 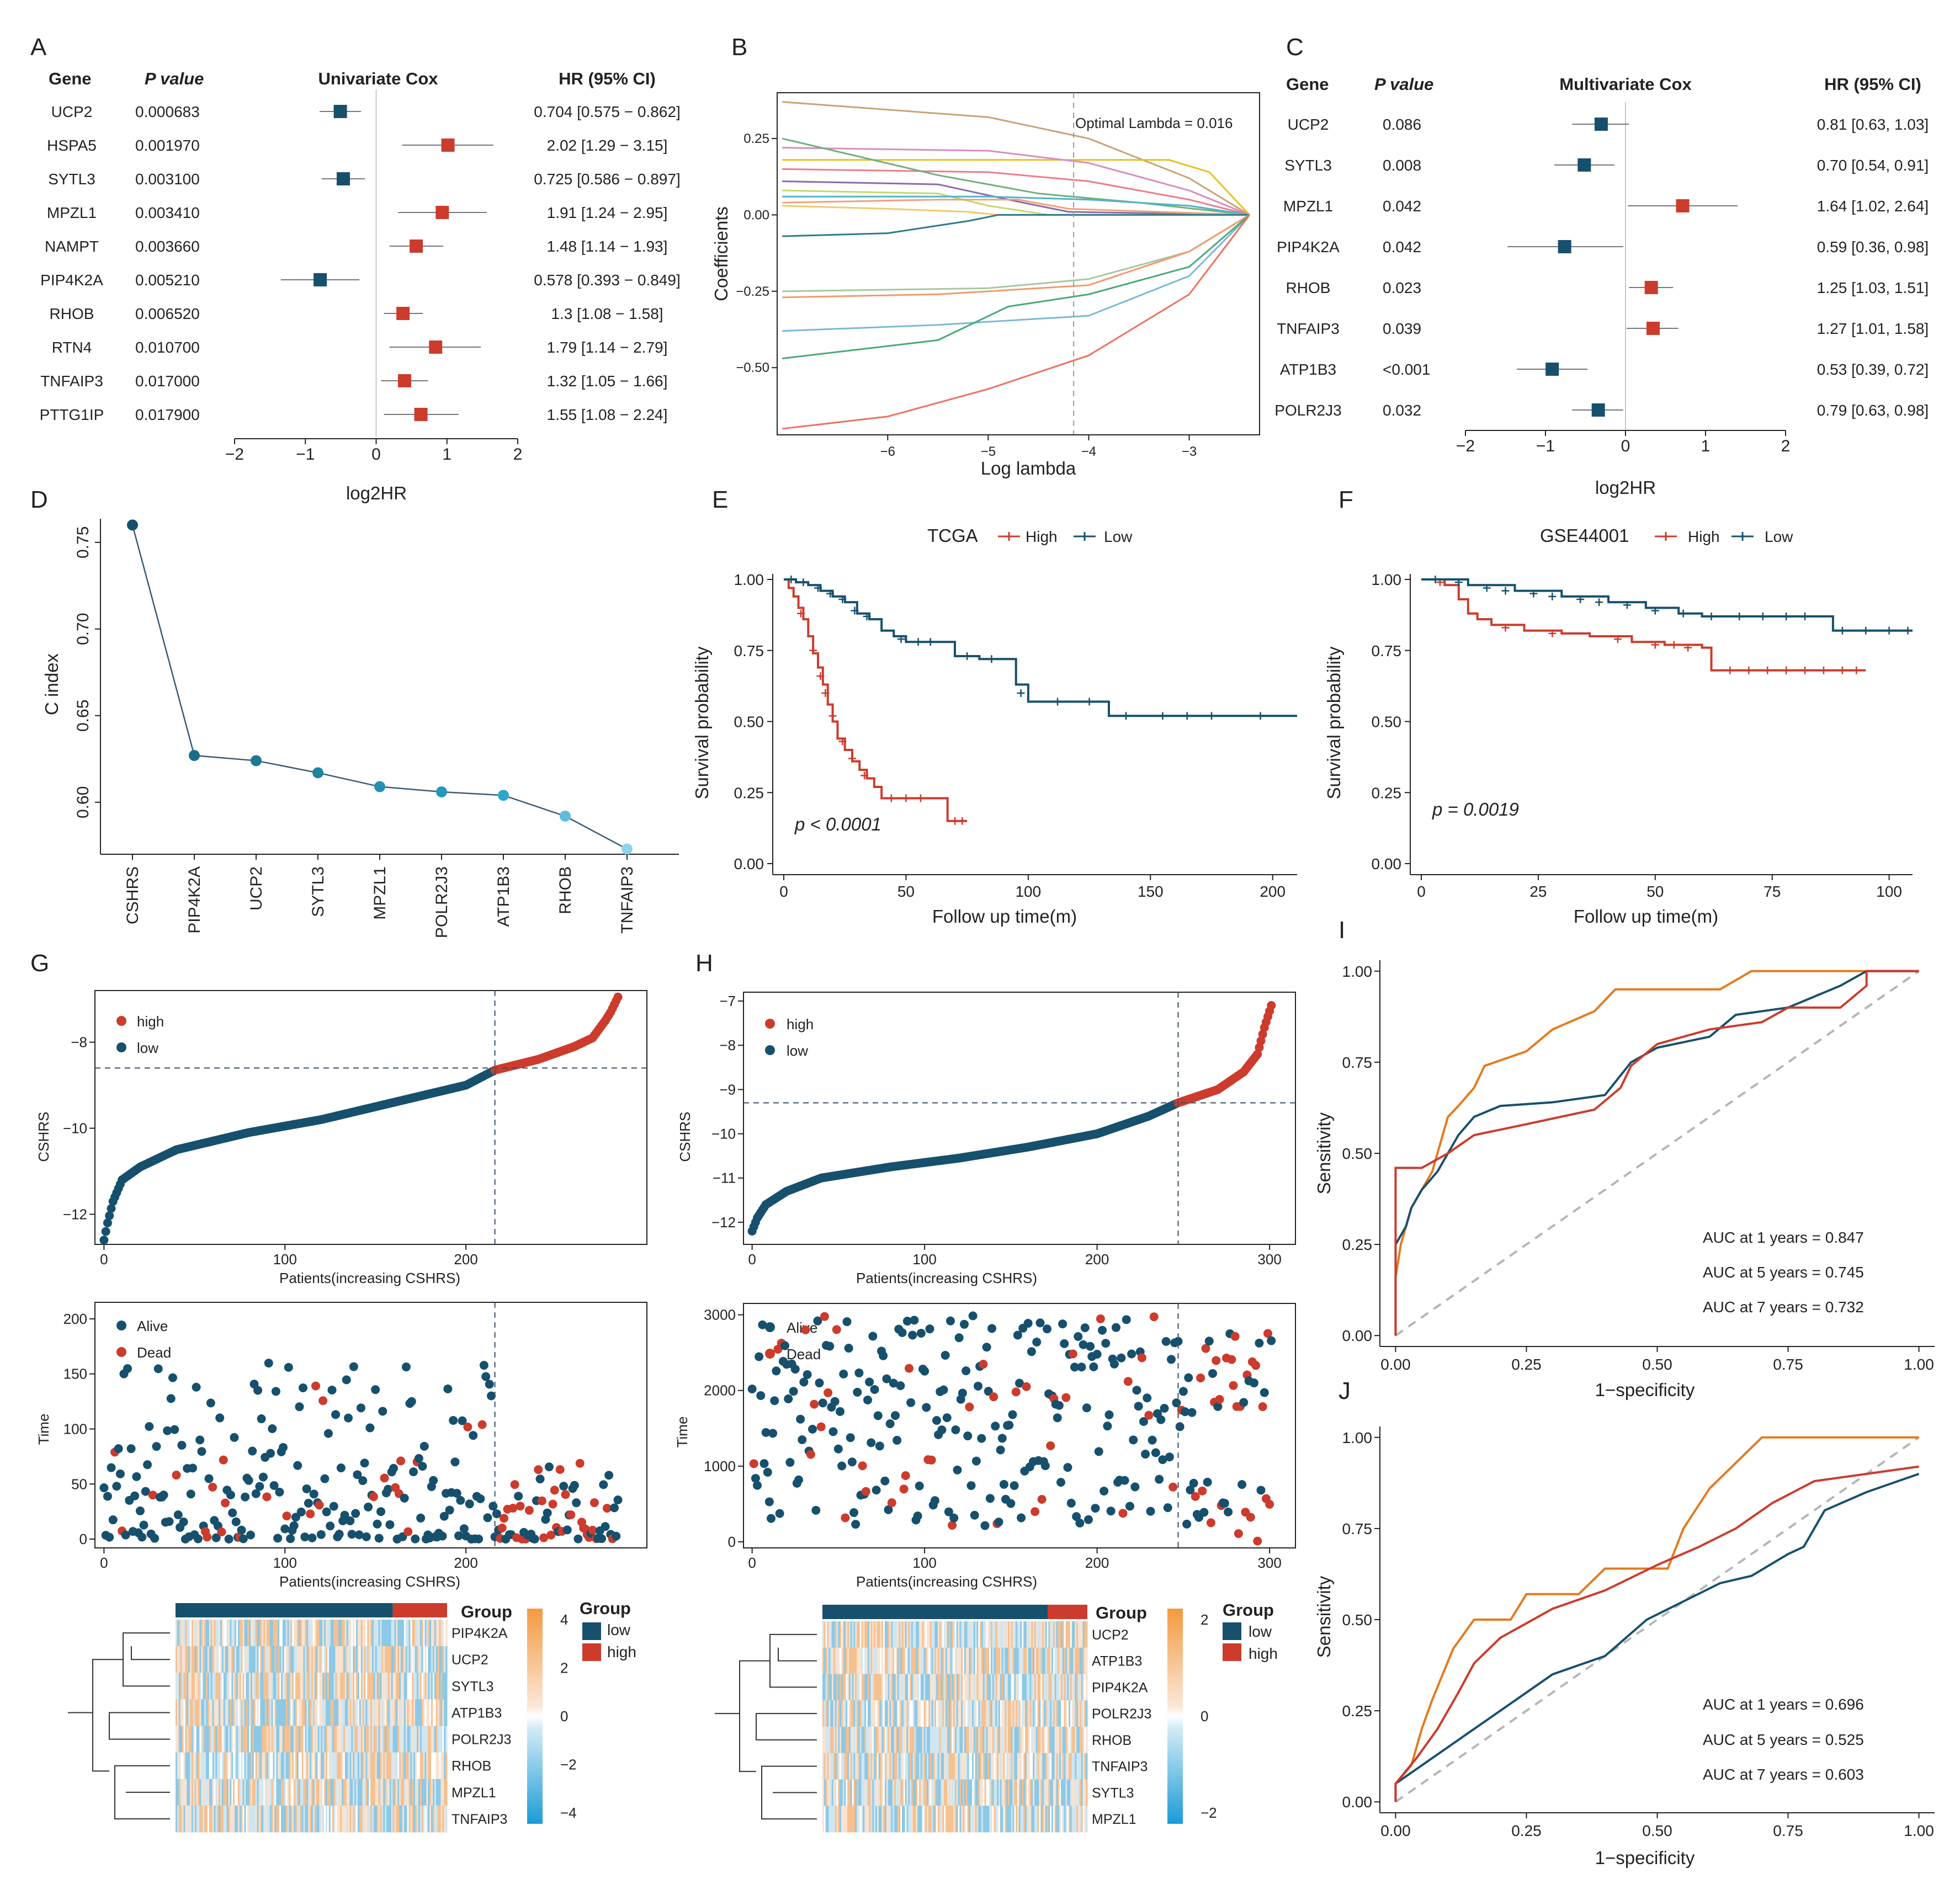 I want to click on f-title: GSE44001, so click(x=1584, y=535).